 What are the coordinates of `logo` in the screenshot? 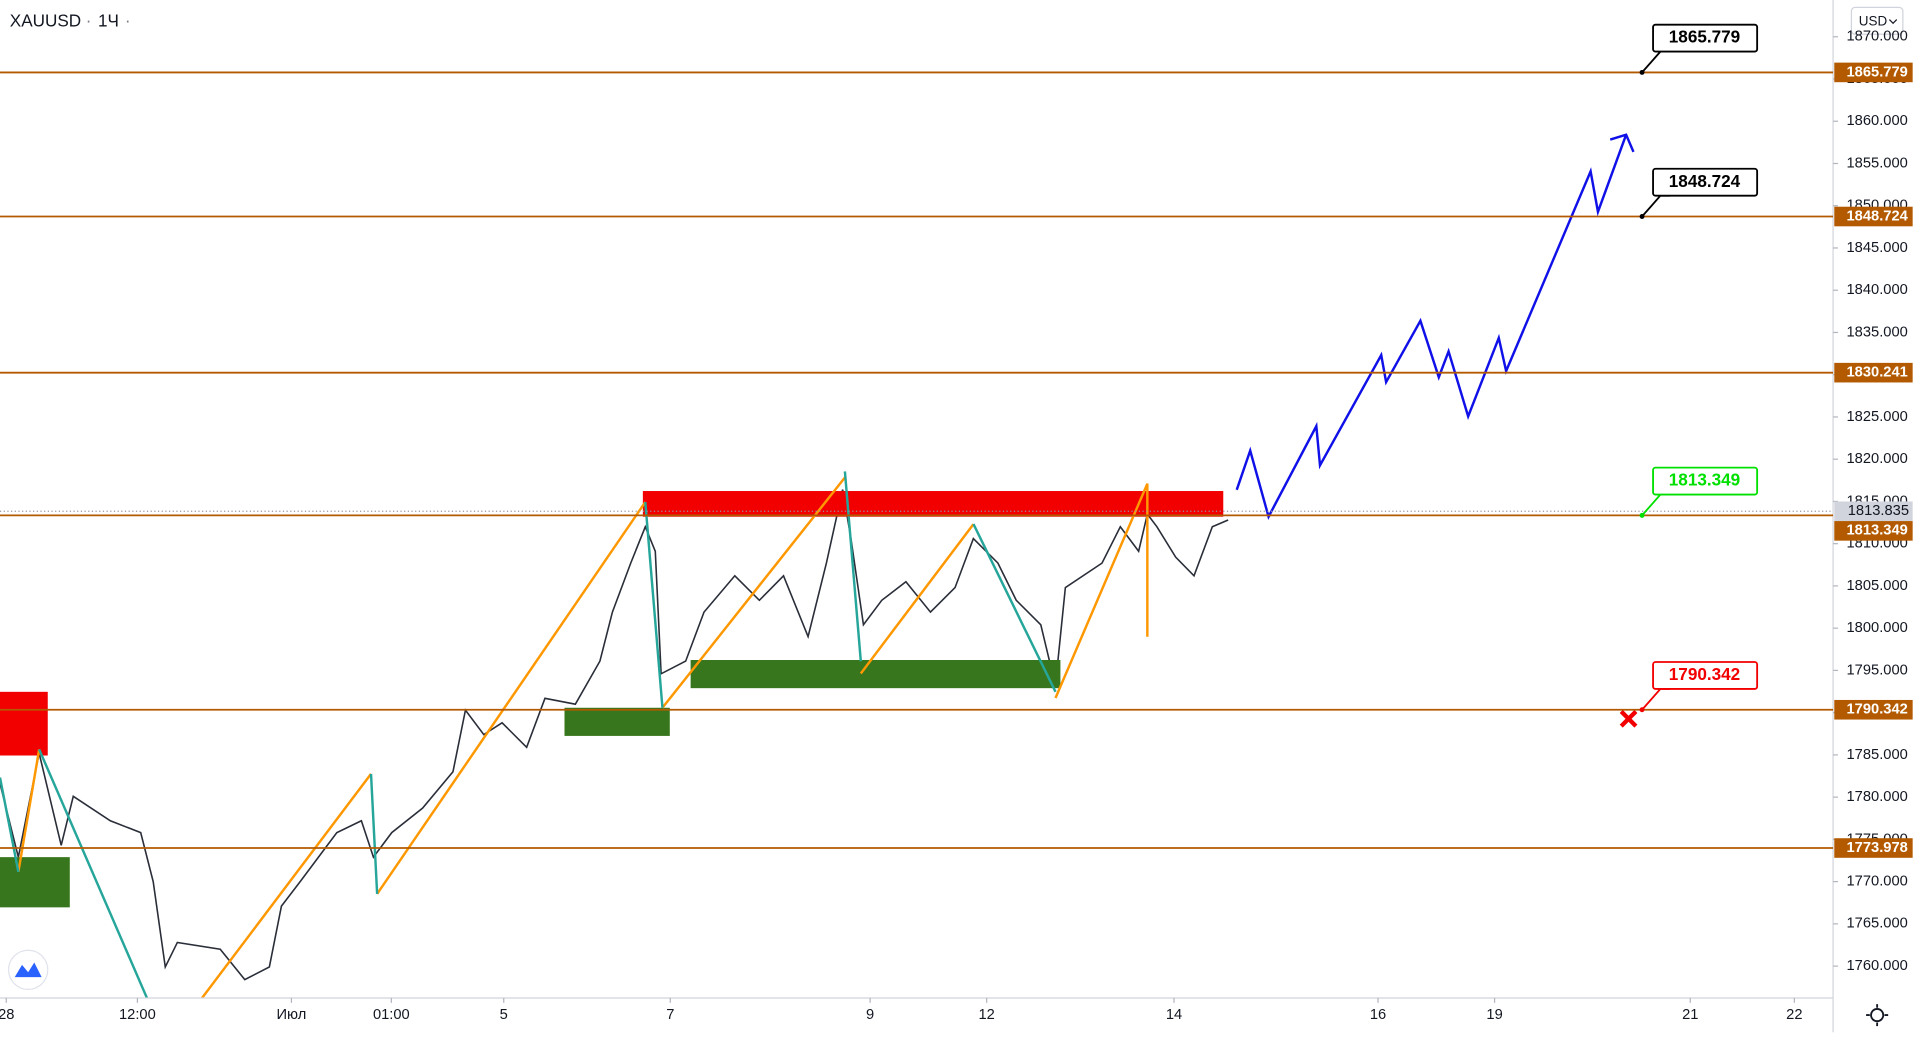 It's located at (28, 970).